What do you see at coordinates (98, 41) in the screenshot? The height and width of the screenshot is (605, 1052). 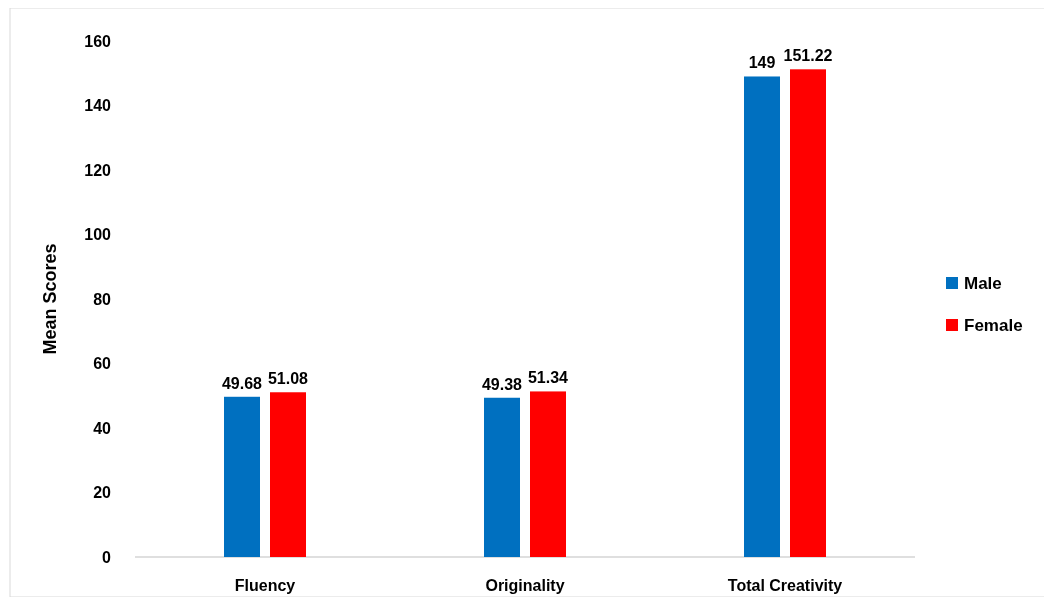 I see `y-tick-label: 160` at bounding box center [98, 41].